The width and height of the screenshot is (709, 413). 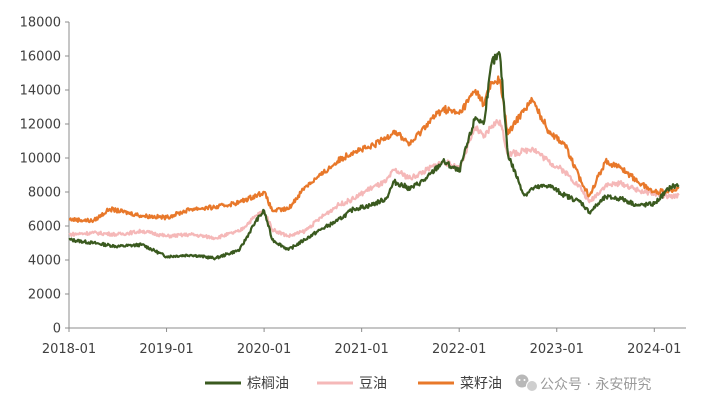 I want to click on x-tick-label: 2021-01, so click(x=361, y=349).